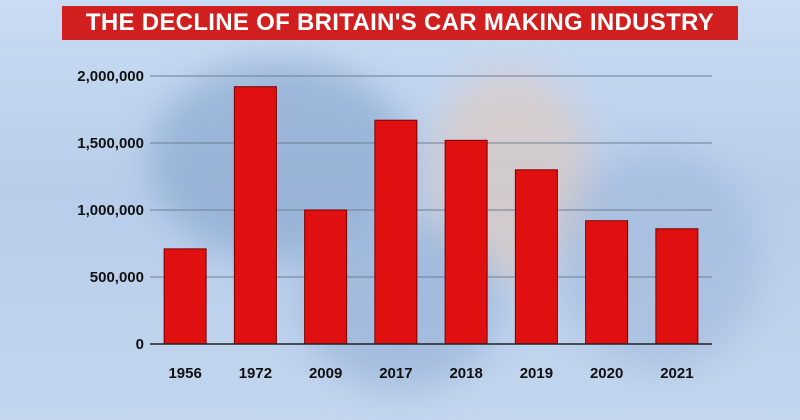 This screenshot has height=420, width=800. What do you see at coordinates (536, 257) in the screenshot?
I see `bar-2019` at bounding box center [536, 257].